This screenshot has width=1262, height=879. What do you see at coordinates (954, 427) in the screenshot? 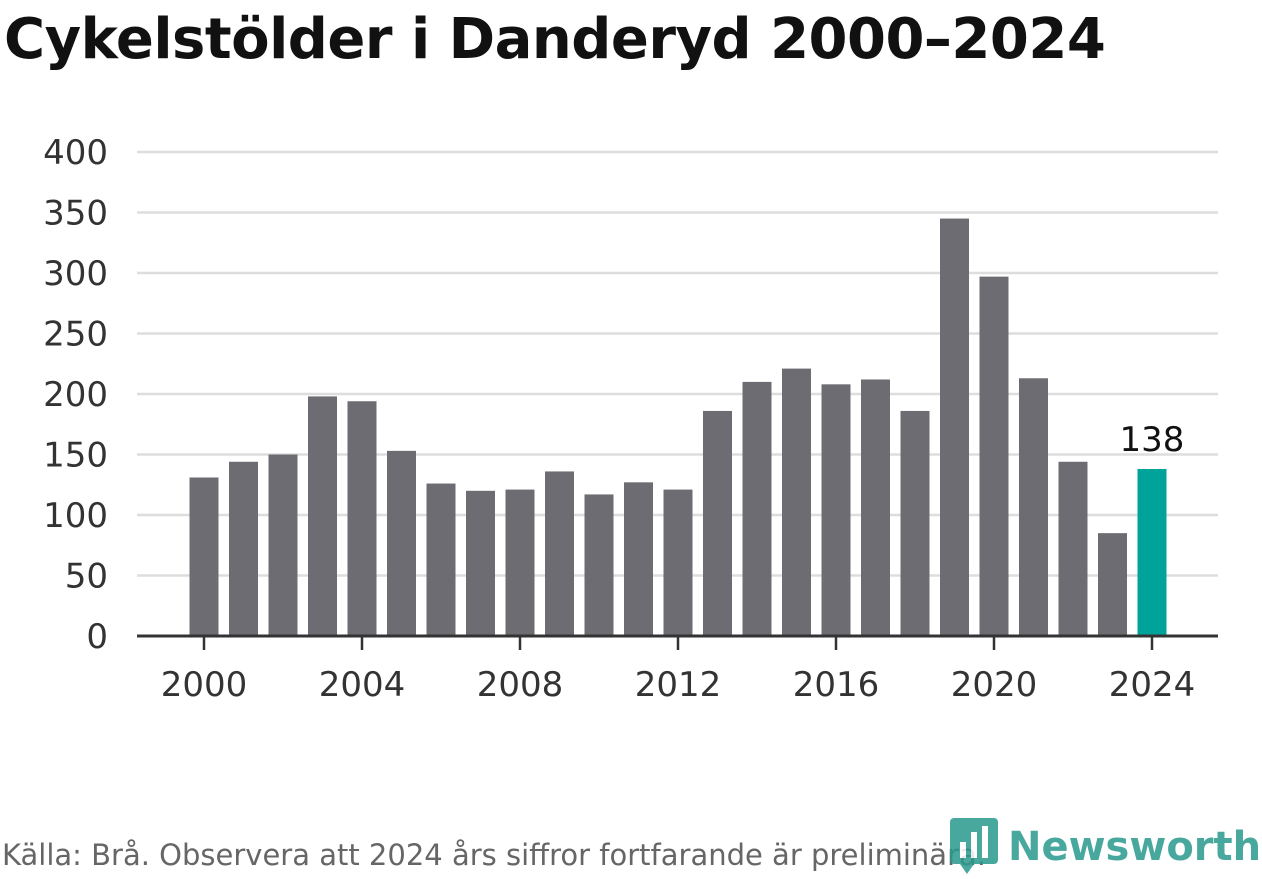
I see `bar-2019` at bounding box center [954, 427].